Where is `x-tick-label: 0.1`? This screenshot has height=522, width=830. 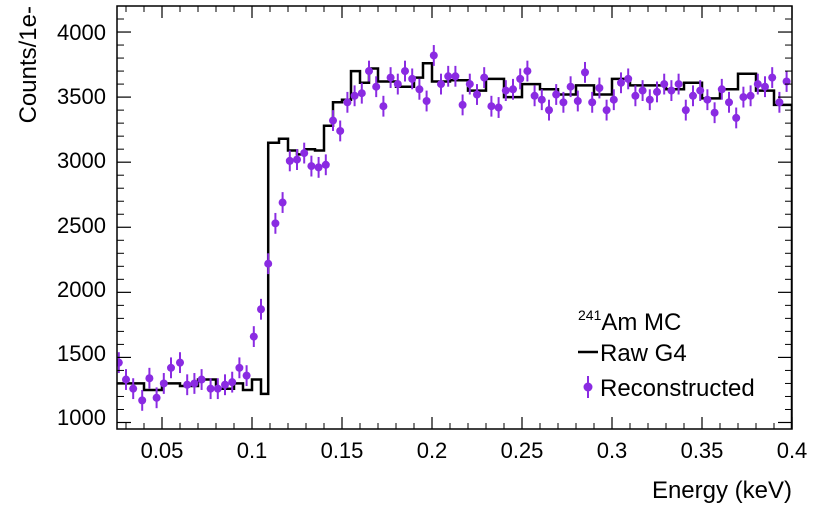 x-tick-label: 0.1 is located at coordinates (252, 450).